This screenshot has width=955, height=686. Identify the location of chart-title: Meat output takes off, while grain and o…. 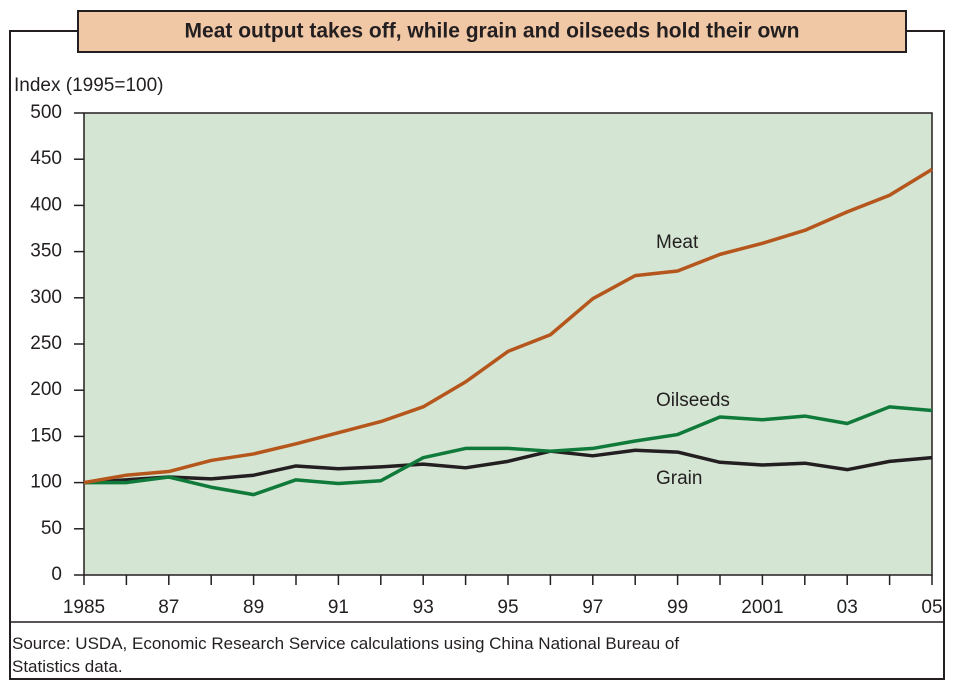
(492, 31).